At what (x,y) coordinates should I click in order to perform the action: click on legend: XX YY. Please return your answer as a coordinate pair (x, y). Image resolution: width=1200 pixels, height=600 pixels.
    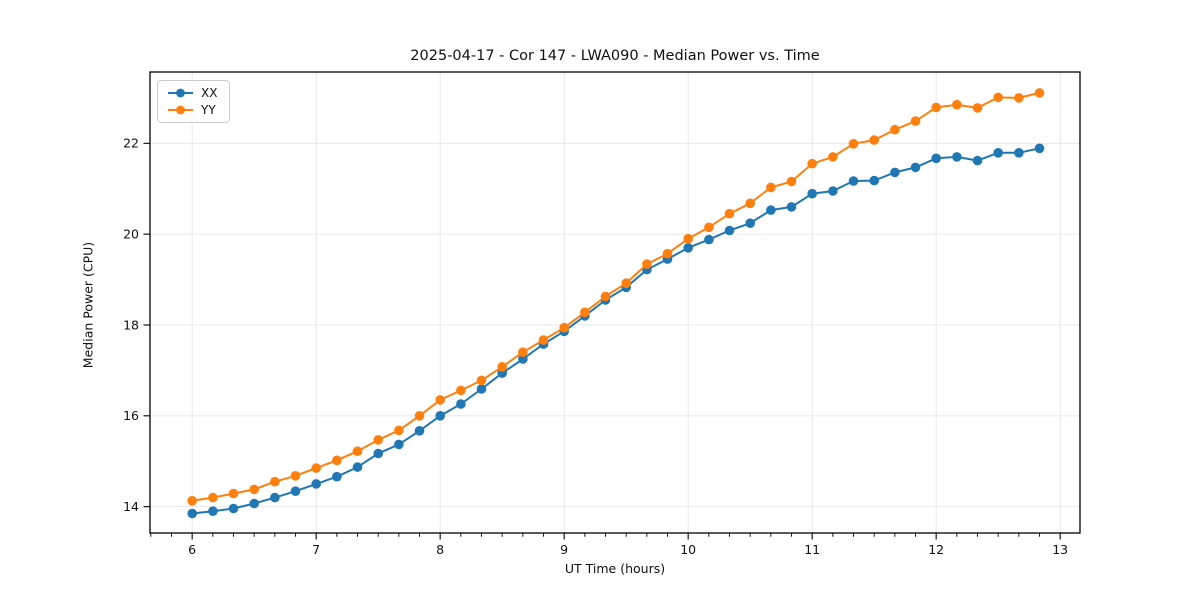
    Looking at the image, I should click on (194, 101).